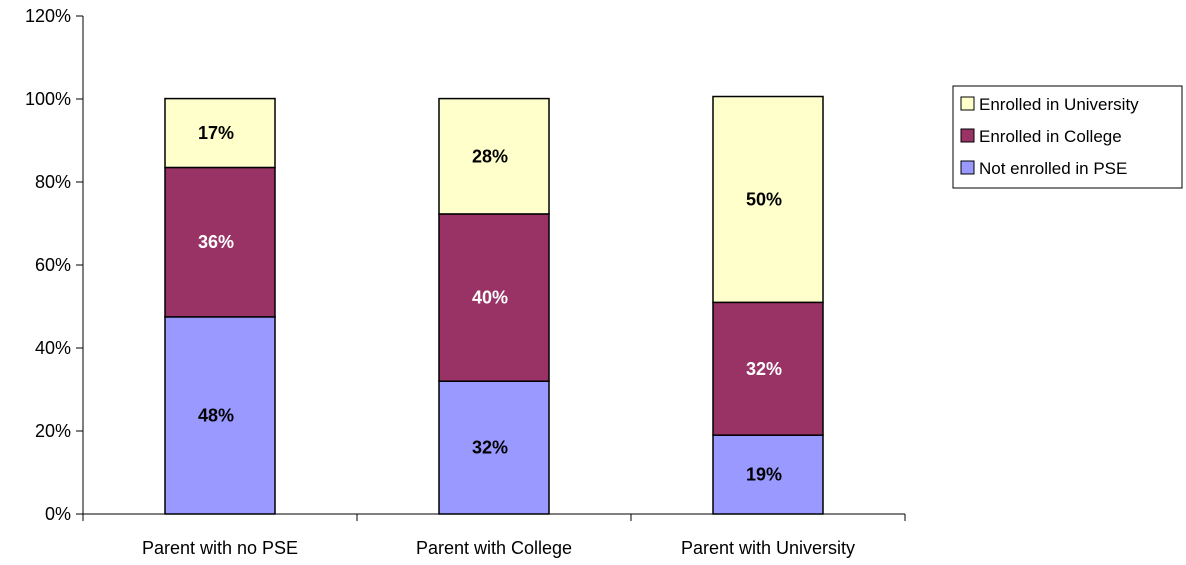 This screenshot has width=1186, height=565. I want to click on legend-label: Enrolled in University, so click(1059, 104).